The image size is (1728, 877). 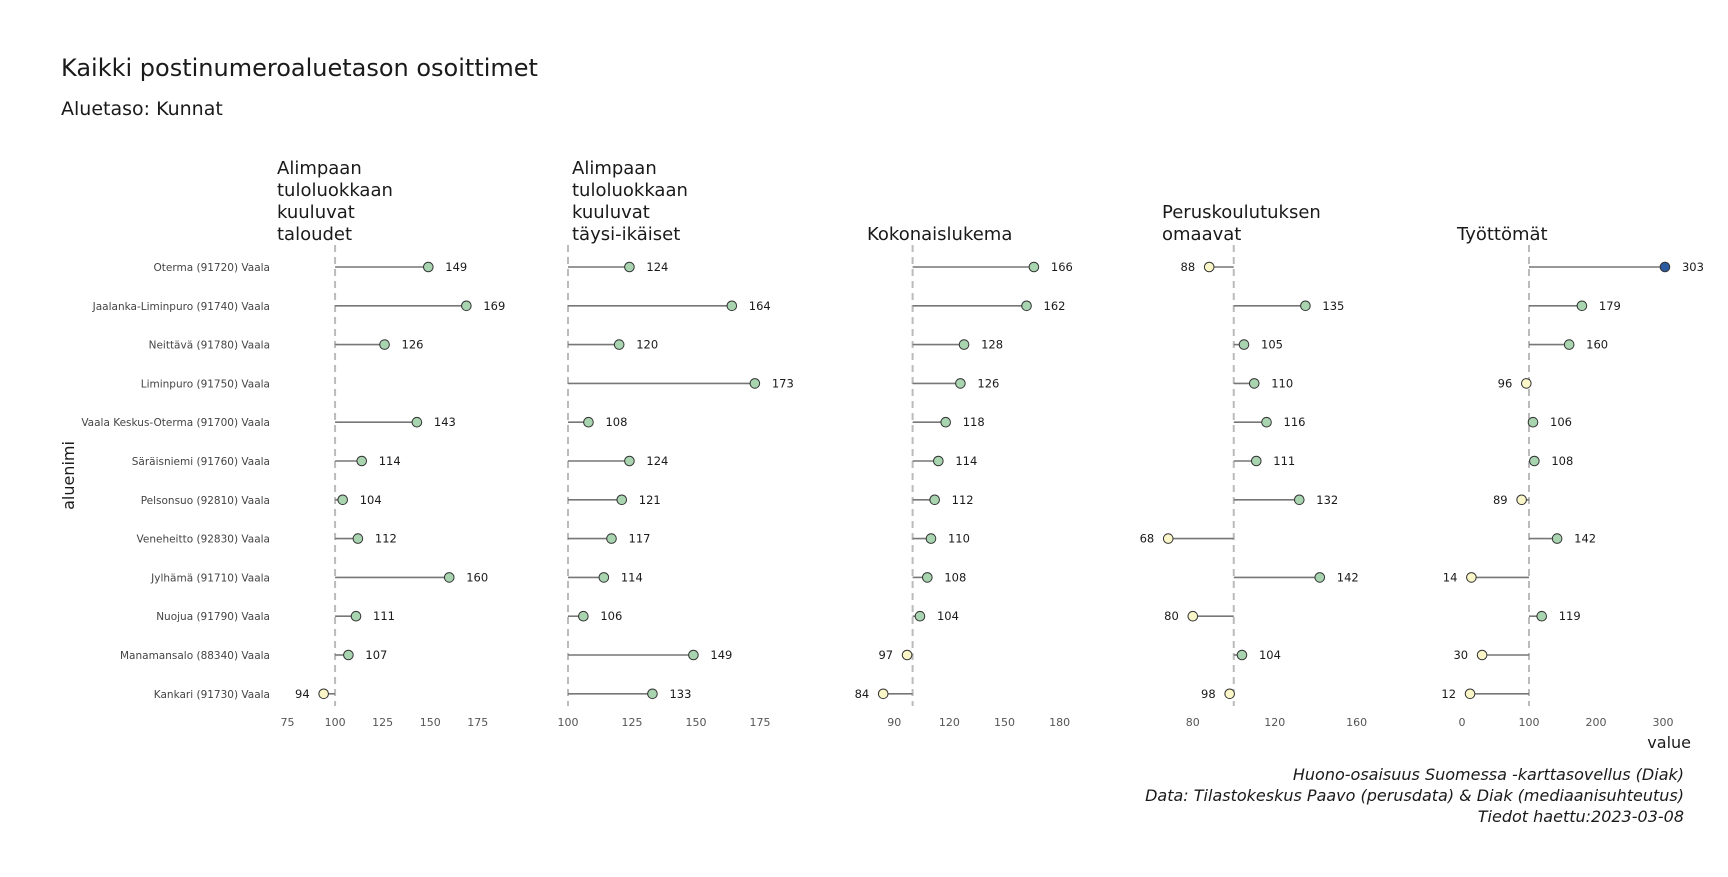 I want to click on value-label: 164, so click(x=760, y=306).